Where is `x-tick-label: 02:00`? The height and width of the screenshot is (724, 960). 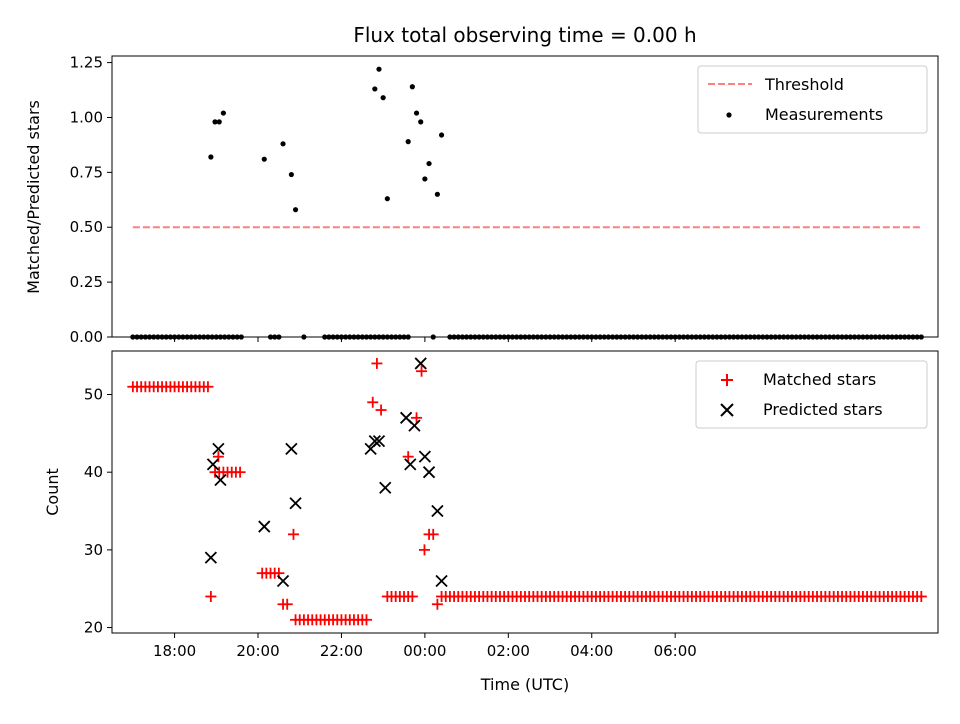
x-tick-label: 02:00 is located at coordinates (508, 651).